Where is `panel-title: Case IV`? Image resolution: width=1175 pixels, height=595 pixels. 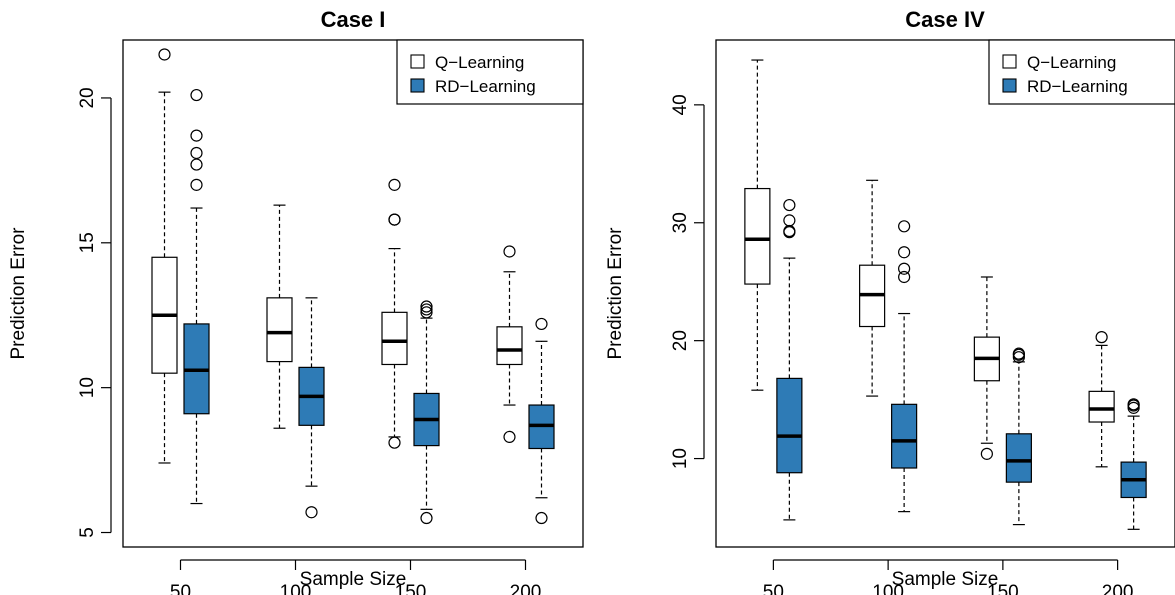 panel-title: Case IV is located at coordinates (945, 19).